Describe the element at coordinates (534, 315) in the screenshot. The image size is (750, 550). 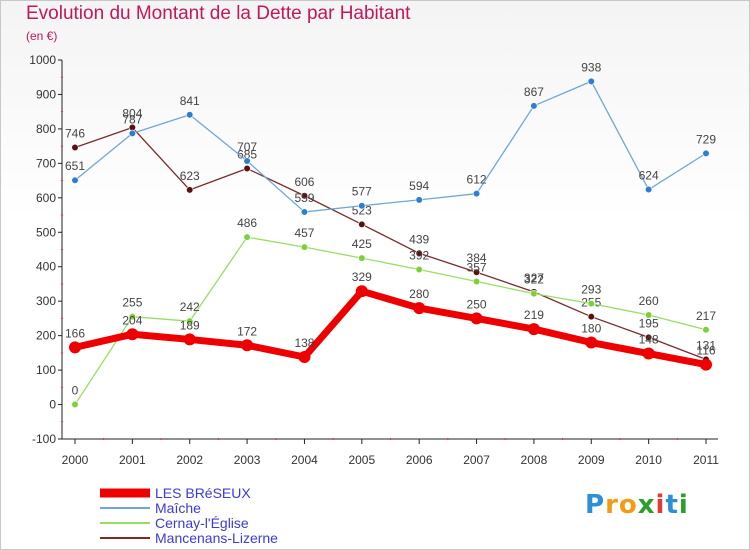
I see `data-label: 219` at that location.